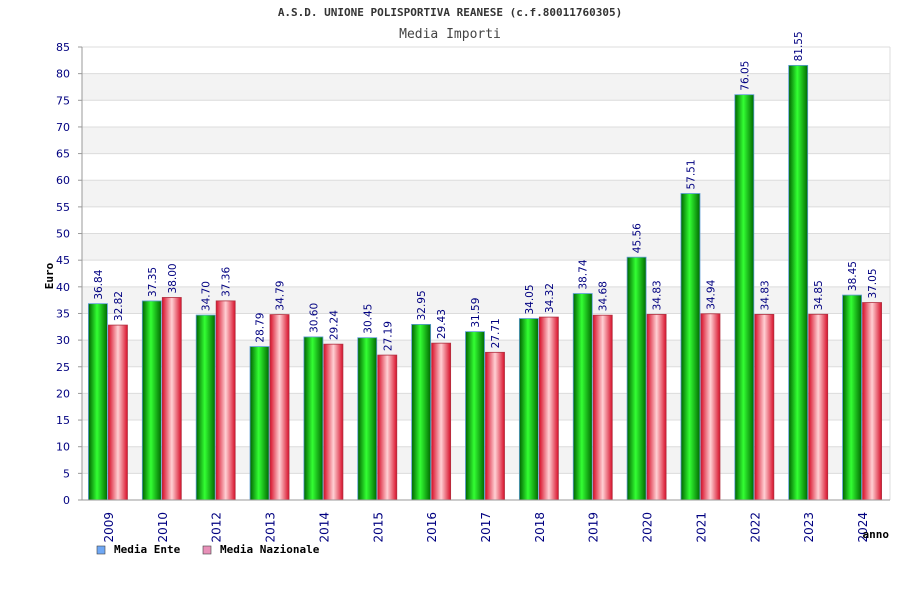  I want to click on data-label: 38.45, so click(853, 276).